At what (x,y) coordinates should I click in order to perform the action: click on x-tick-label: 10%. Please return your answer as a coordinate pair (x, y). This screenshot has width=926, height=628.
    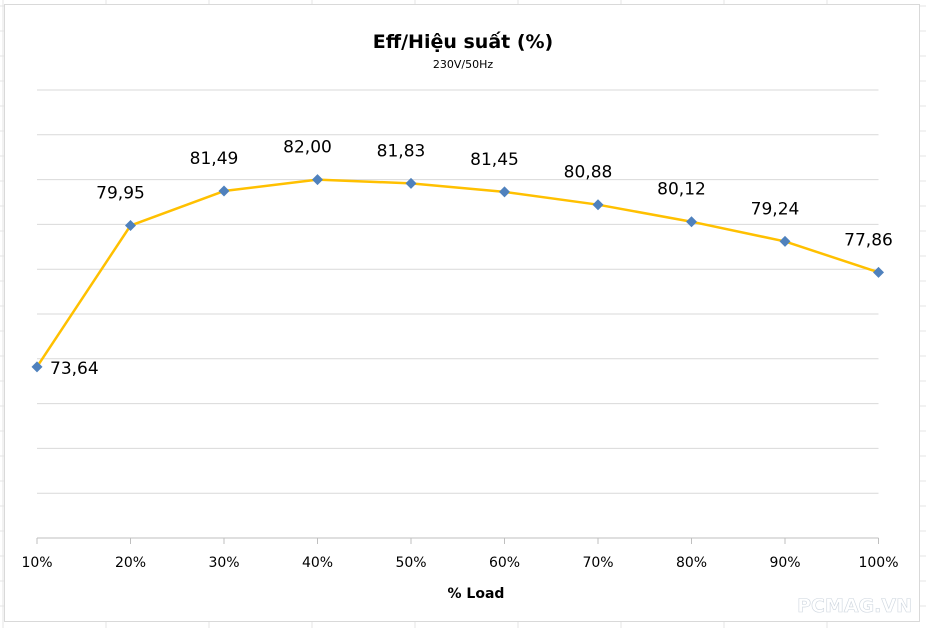
    Looking at the image, I should click on (36, 563).